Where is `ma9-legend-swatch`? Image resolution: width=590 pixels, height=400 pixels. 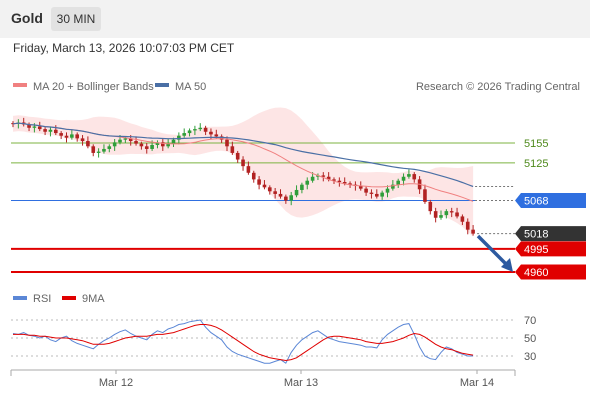 ma9-legend-swatch is located at coordinates (69, 298).